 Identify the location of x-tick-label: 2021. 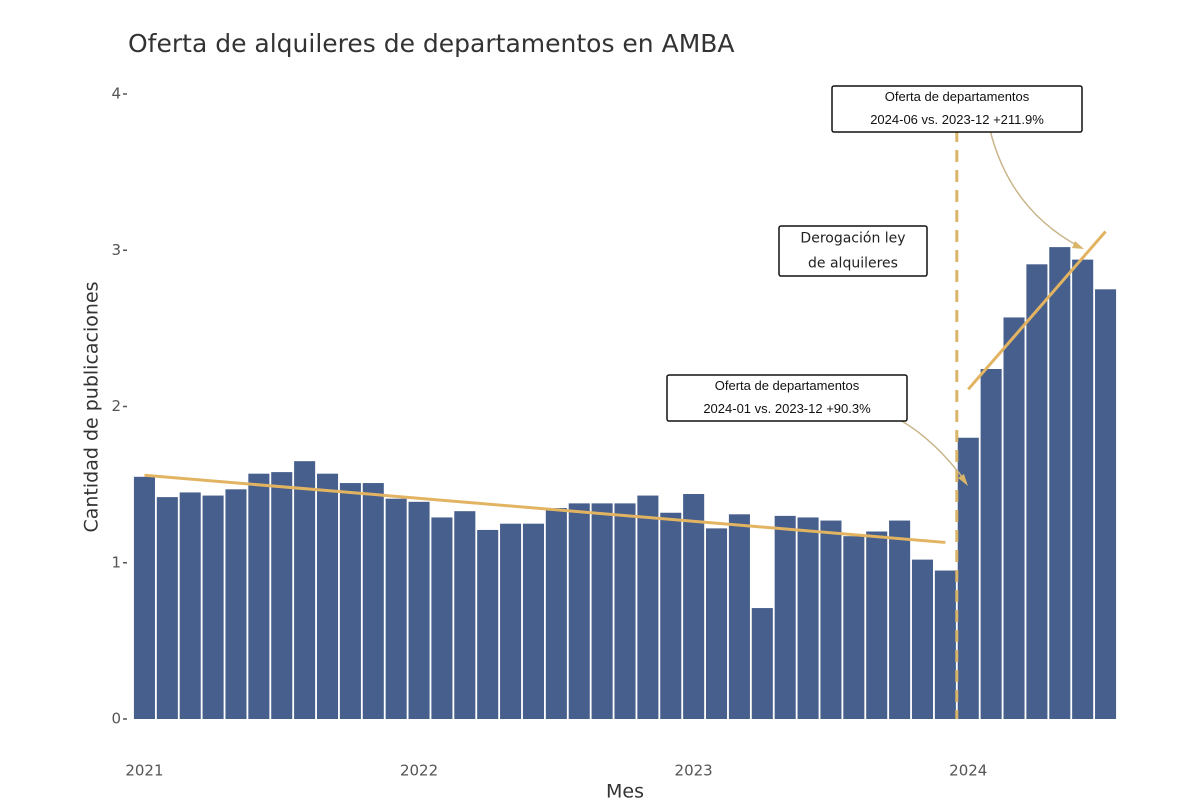
(144, 771).